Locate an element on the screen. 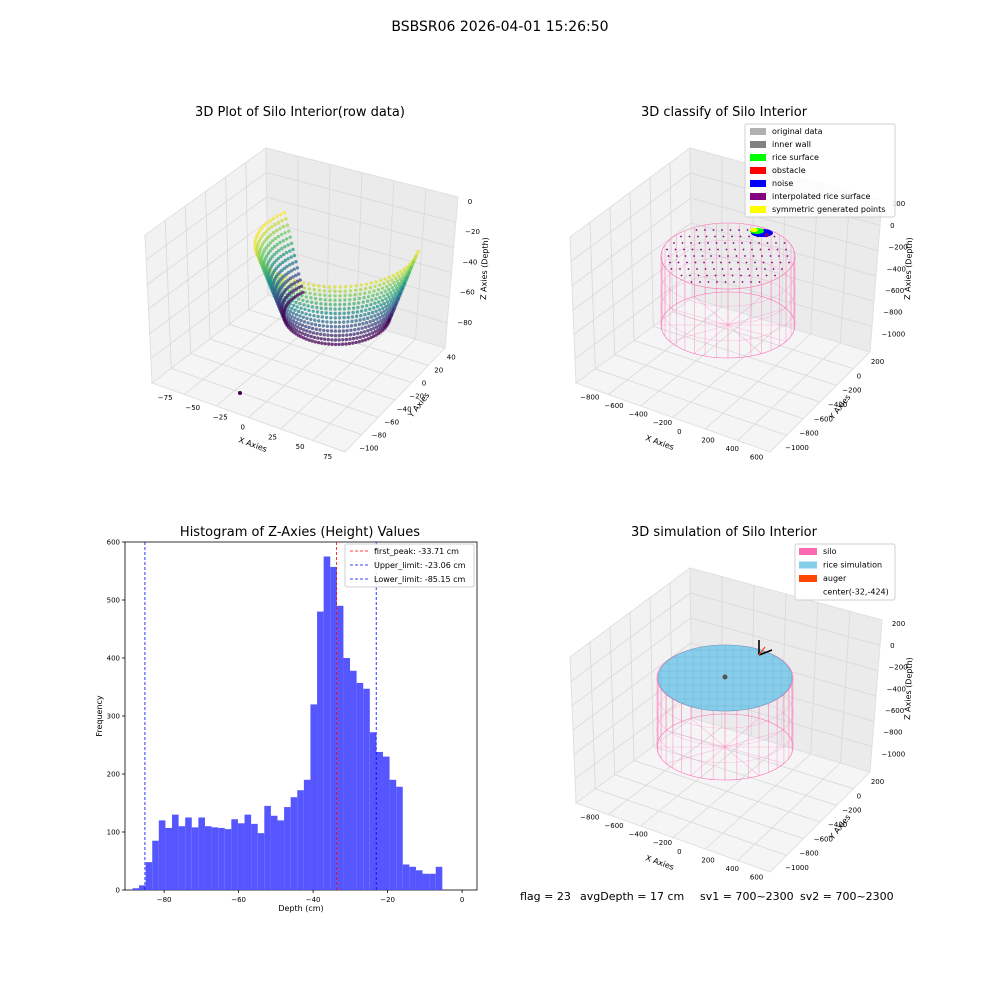 The image size is (1000, 1000). z-tick-label: −200 is located at coordinates (897, 248).